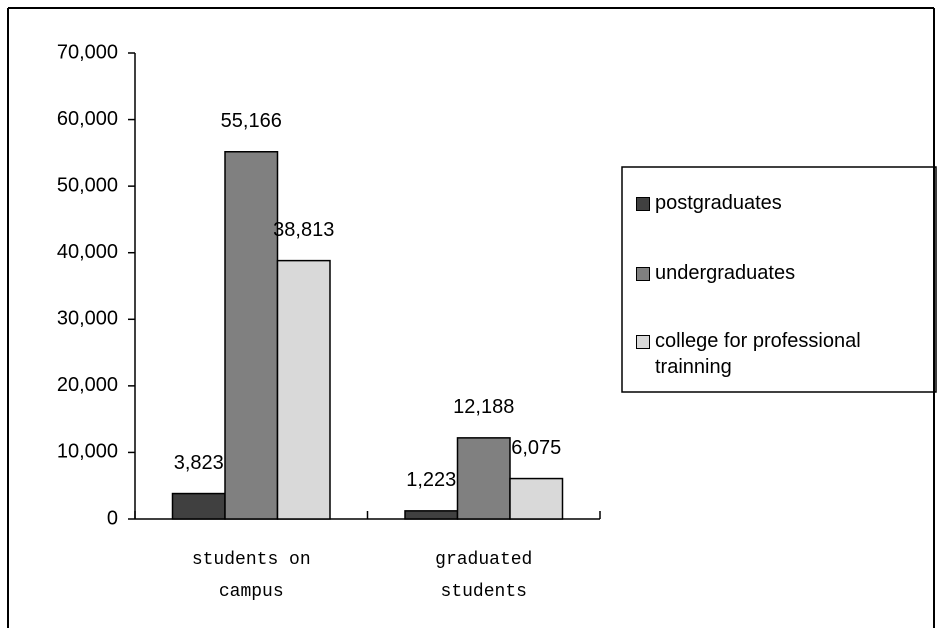 This screenshot has height=628, width=938. I want to click on value-label: 1,223, so click(431, 480).